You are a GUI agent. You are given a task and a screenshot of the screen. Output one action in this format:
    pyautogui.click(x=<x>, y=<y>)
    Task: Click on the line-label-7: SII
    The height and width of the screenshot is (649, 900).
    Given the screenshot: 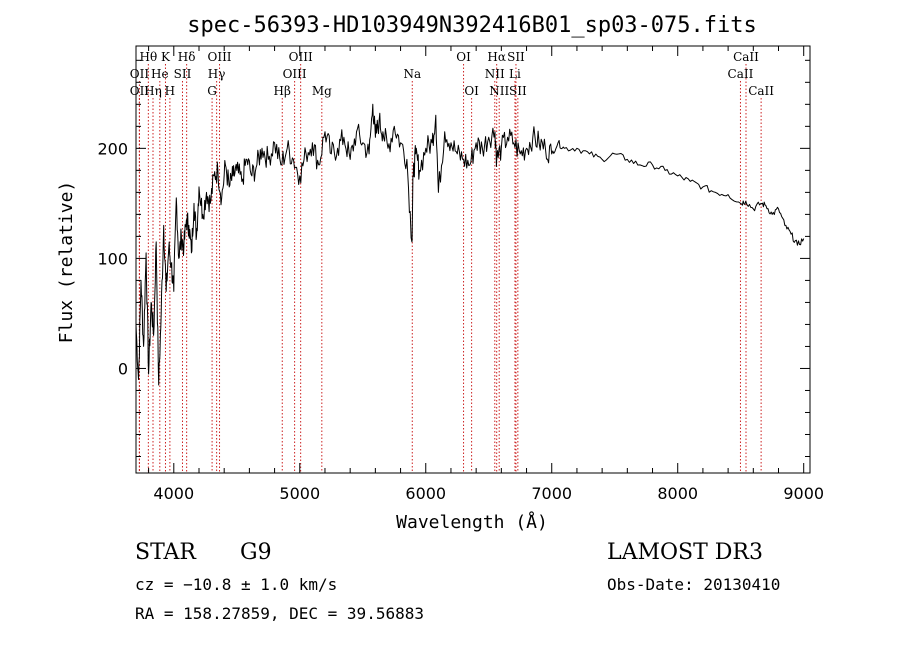 What is the action you would take?
    pyautogui.click(x=183, y=74)
    